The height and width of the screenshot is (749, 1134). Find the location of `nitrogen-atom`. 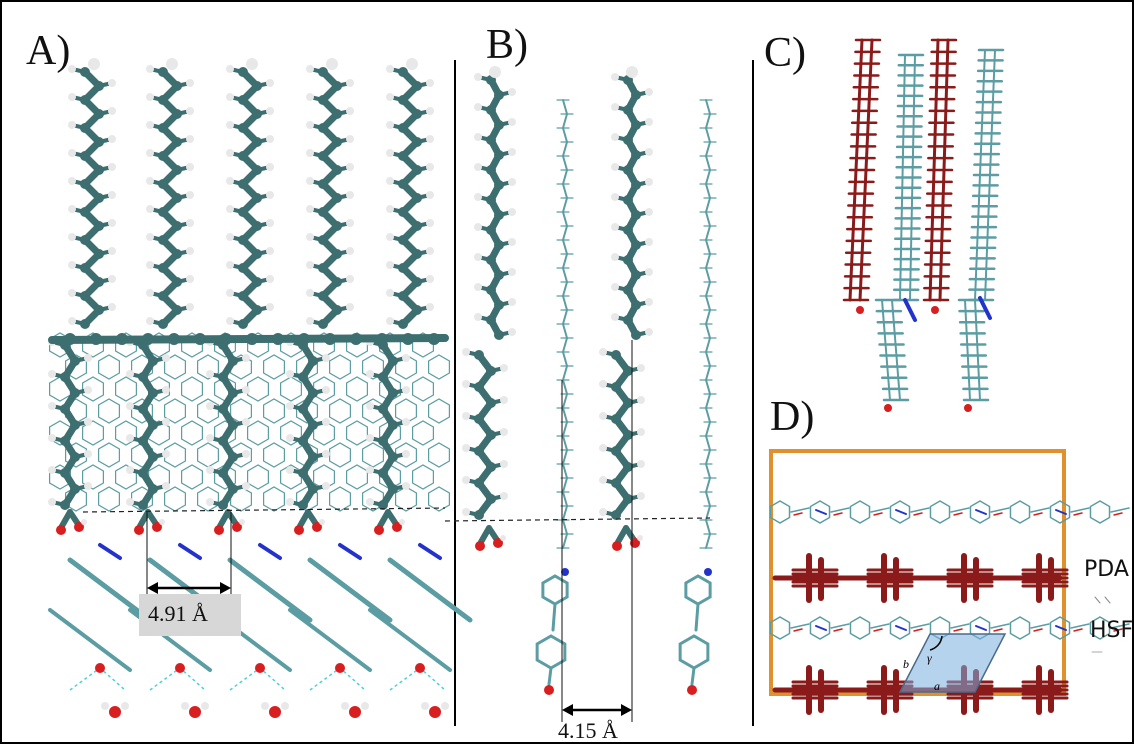

nitrogen-atom is located at coordinates (708, 572).